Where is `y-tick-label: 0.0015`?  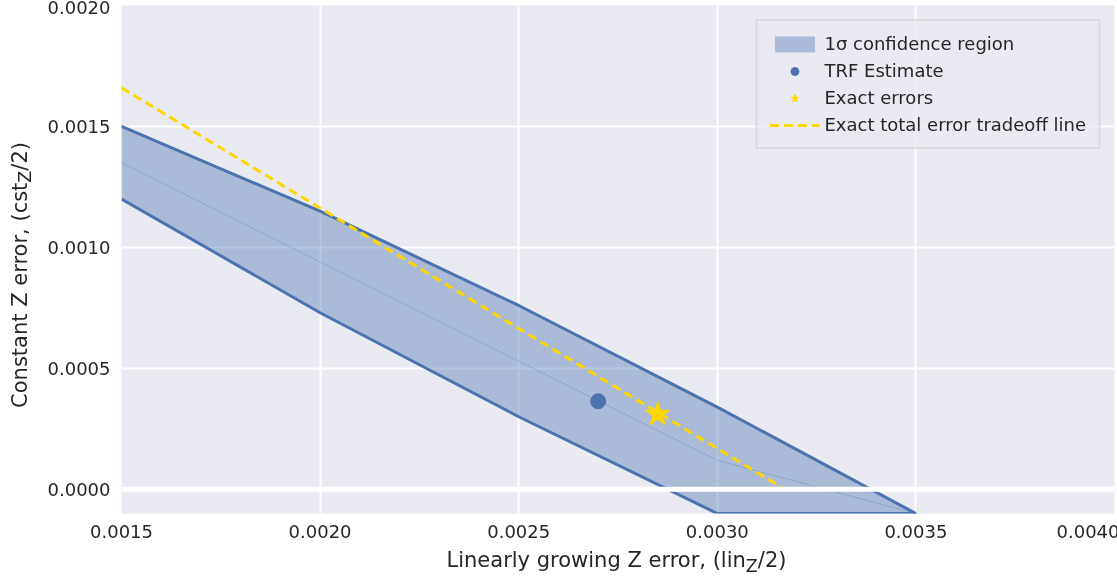 y-tick-label: 0.0015 is located at coordinates (79, 126).